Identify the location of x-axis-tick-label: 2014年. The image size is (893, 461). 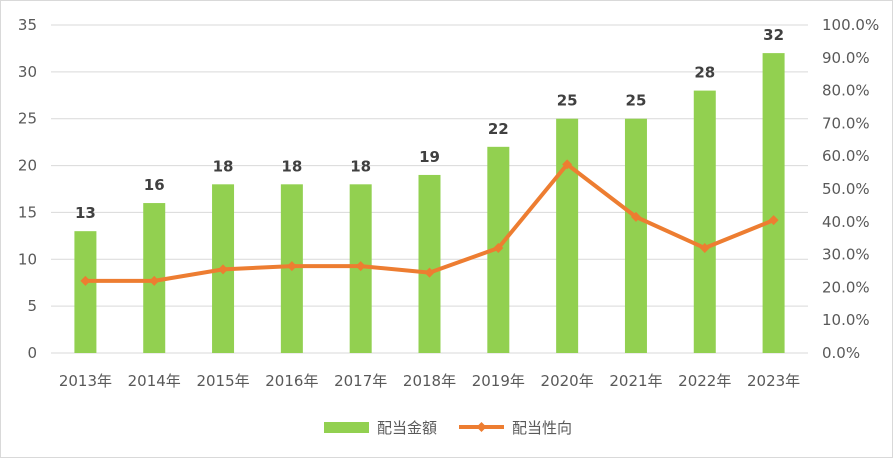
(154, 381).